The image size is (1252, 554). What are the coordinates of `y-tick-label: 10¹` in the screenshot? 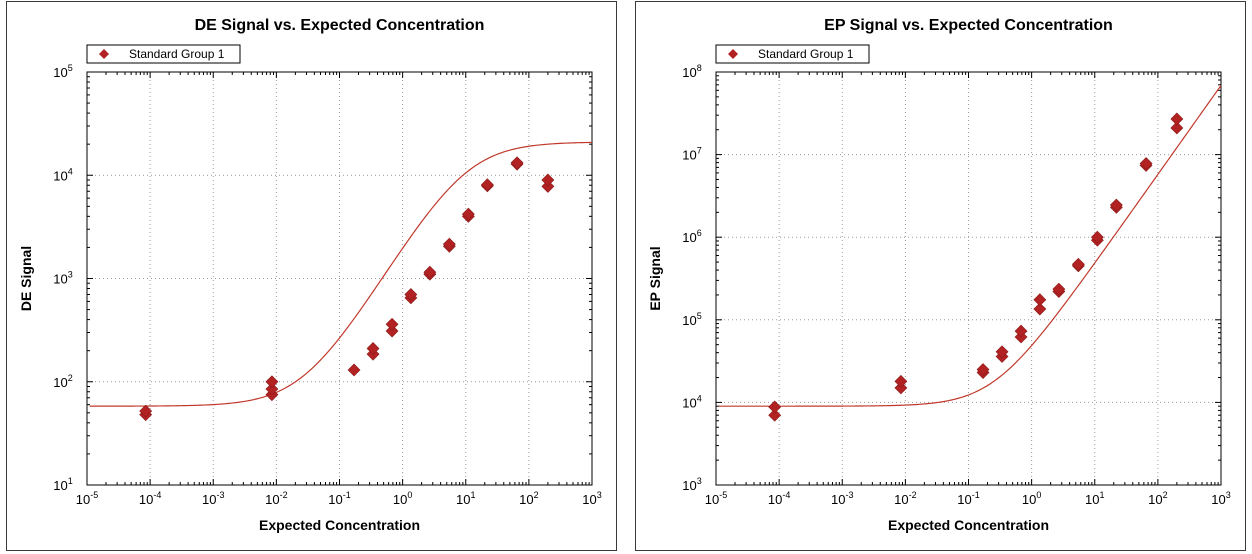 It's located at (62, 484).